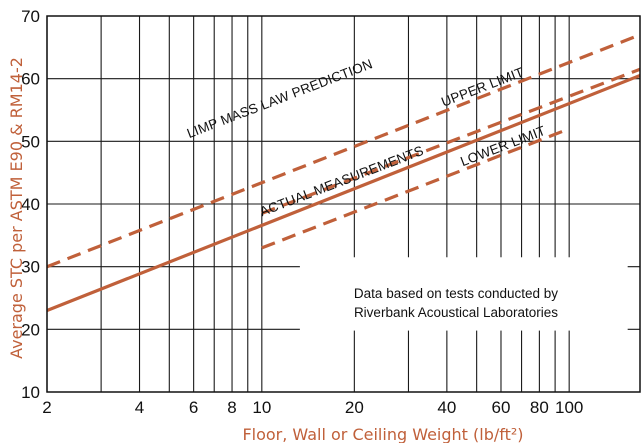 Image resolution: width=642 pixels, height=443 pixels. I want to click on x-tick-label: 60, so click(501, 407).